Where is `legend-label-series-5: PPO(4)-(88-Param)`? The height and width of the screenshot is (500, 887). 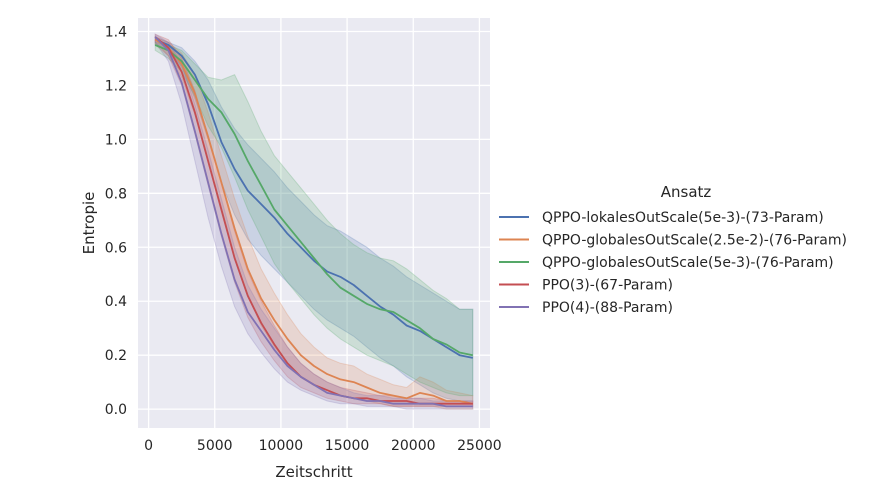
legend-label-series-5: PPO(4)-(88-Param) is located at coordinates (607, 308).